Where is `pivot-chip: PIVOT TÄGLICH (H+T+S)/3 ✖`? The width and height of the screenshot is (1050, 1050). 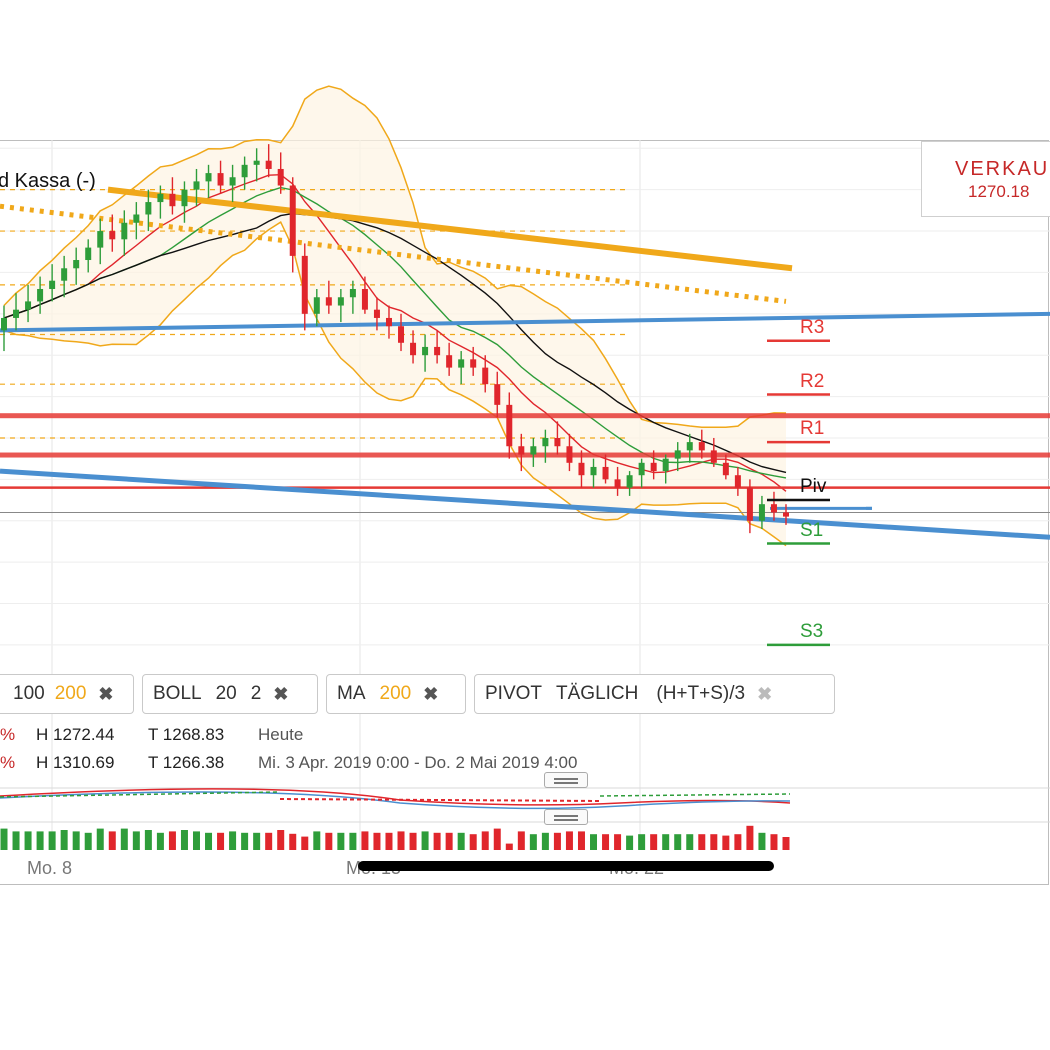
pivot-chip: PIVOT TÄGLICH (H+T+S)/3 ✖ is located at coordinates (654, 694).